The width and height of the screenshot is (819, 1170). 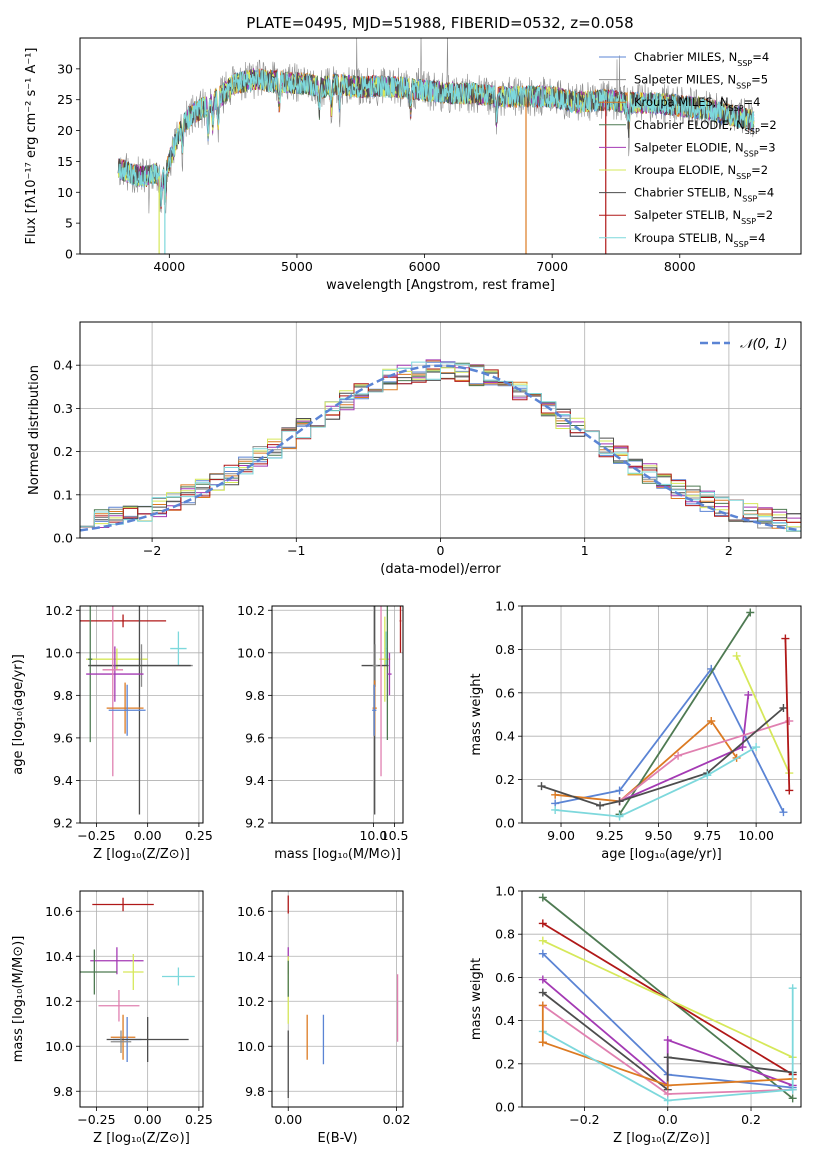 I want to click on y-tick-label: 10.6, so click(x=251, y=911).